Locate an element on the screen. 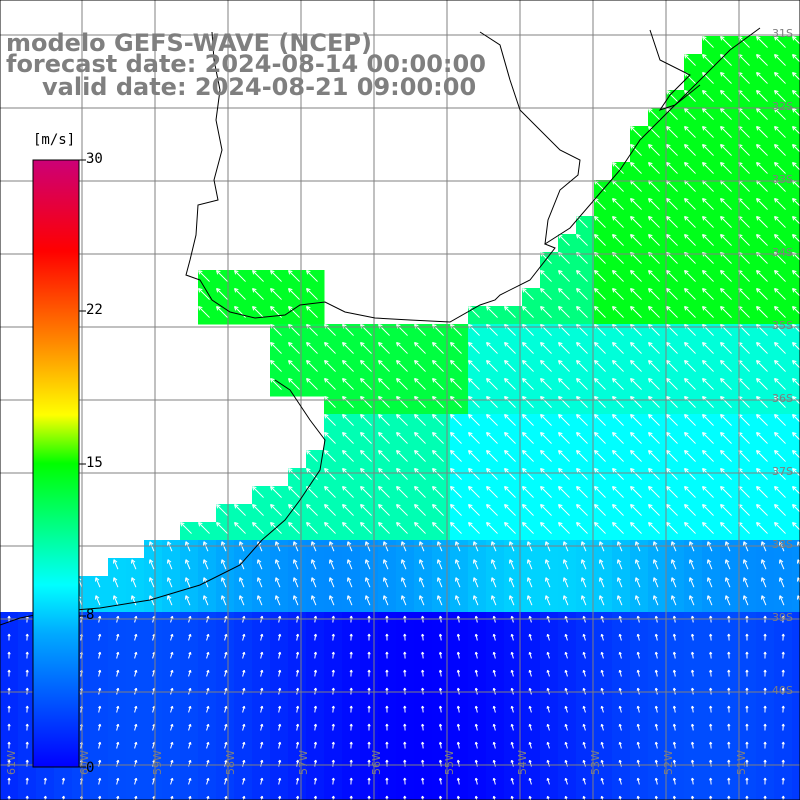 This screenshot has width=800, height=800. colorbar-tick-label: 0 is located at coordinates (90, 768).